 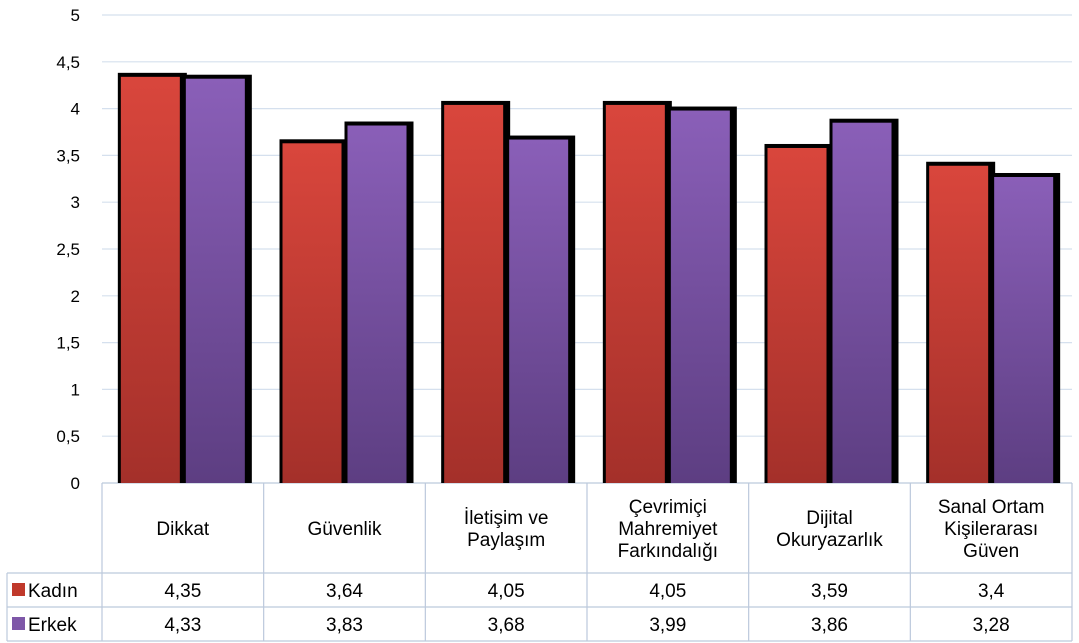 What do you see at coordinates (75, 483) in the screenshot?
I see `y-tick-label: 0` at bounding box center [75, 483].